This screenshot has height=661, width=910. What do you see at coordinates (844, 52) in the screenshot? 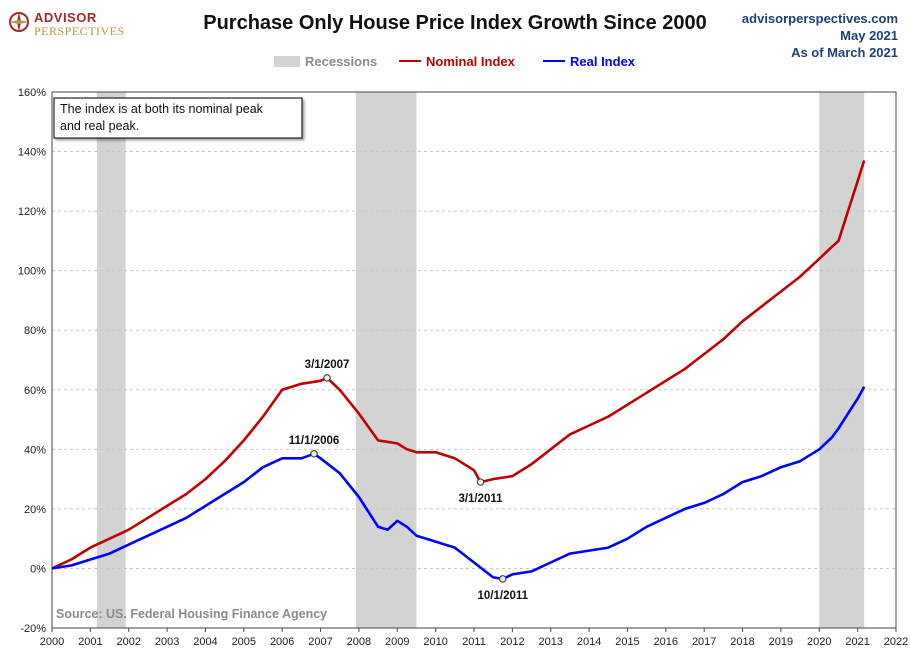
I see `as-of-date: As of March 2021` at bounding box center [844, 52].